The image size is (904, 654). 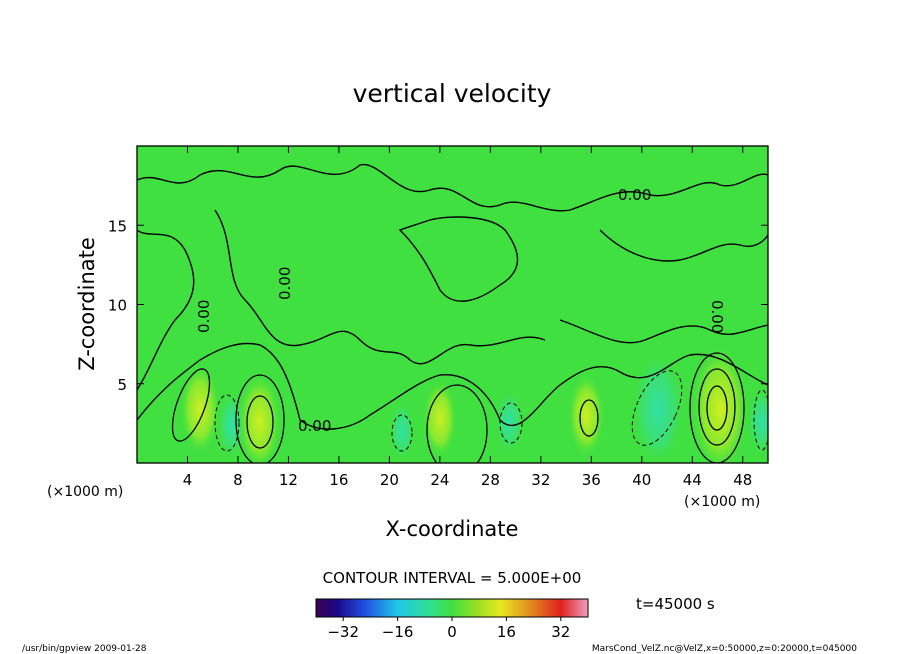 I want to click on x-tick-label: 40, so click(x=641, y=480).